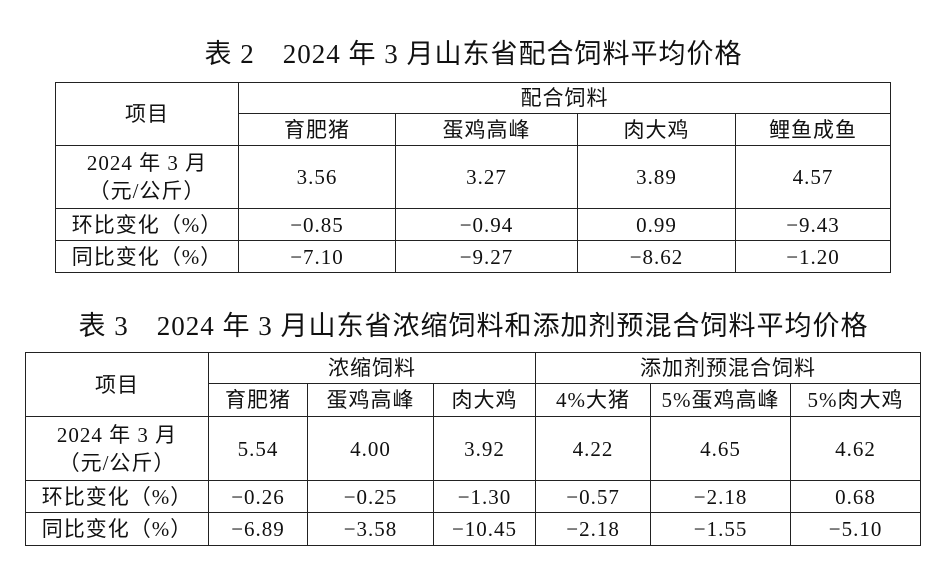 The width and height of the screenshot is (947, 561). I want to click on value-cell: −0.85, so click(317, 224).